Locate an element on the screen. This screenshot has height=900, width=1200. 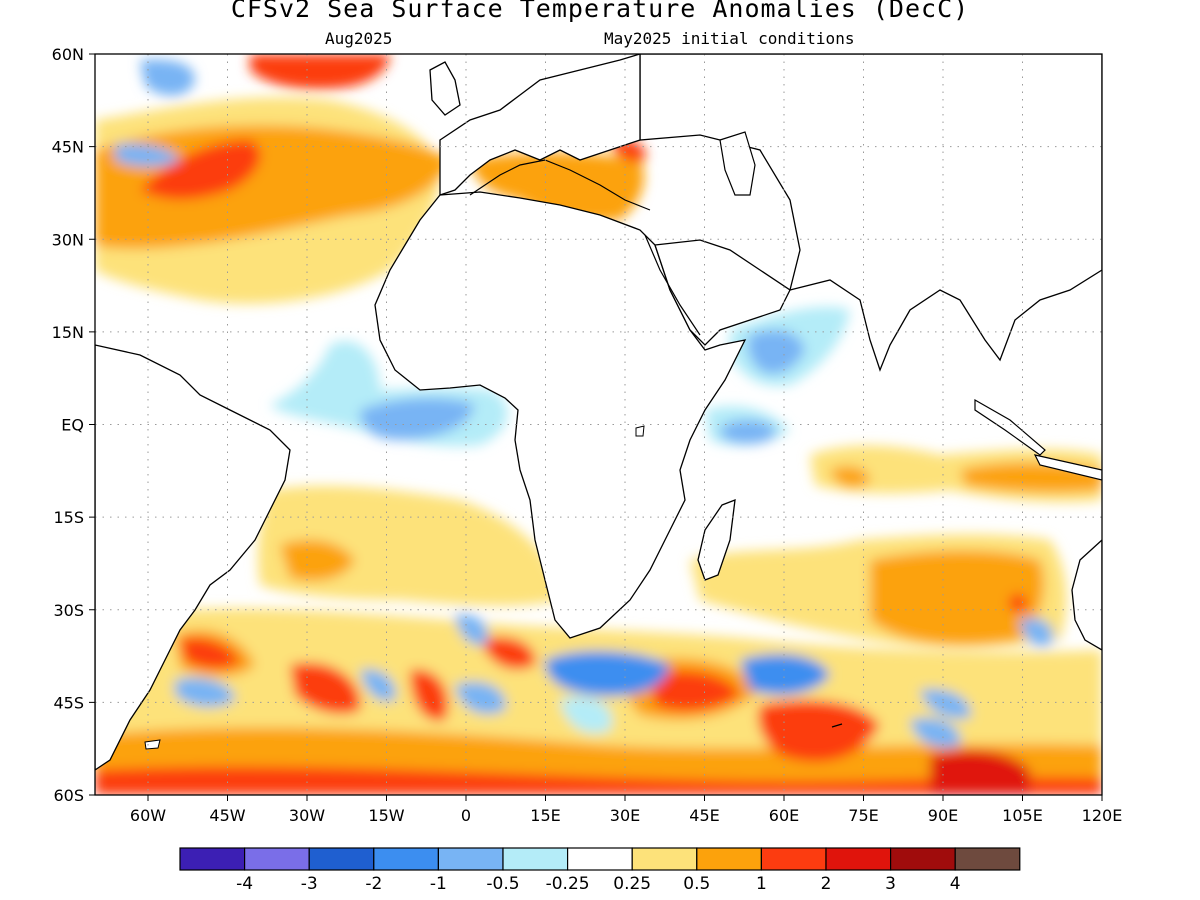
y-tick-label: EQ is located at coordinates (72, 425).